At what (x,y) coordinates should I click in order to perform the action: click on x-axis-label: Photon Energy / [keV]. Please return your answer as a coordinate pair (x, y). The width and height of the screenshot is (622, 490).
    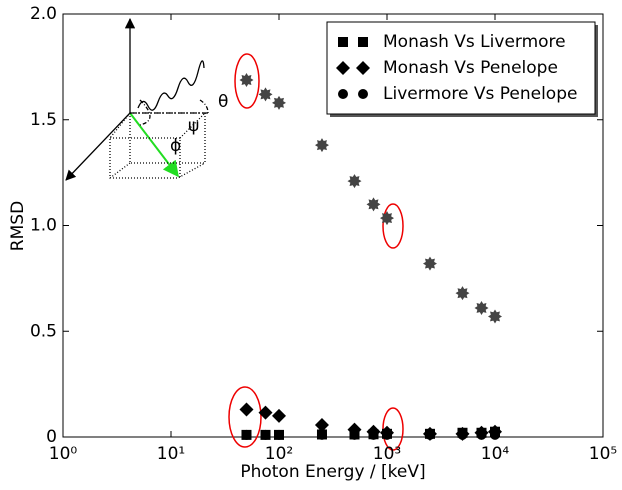
    Looking at the image, I should click on (332, 472).